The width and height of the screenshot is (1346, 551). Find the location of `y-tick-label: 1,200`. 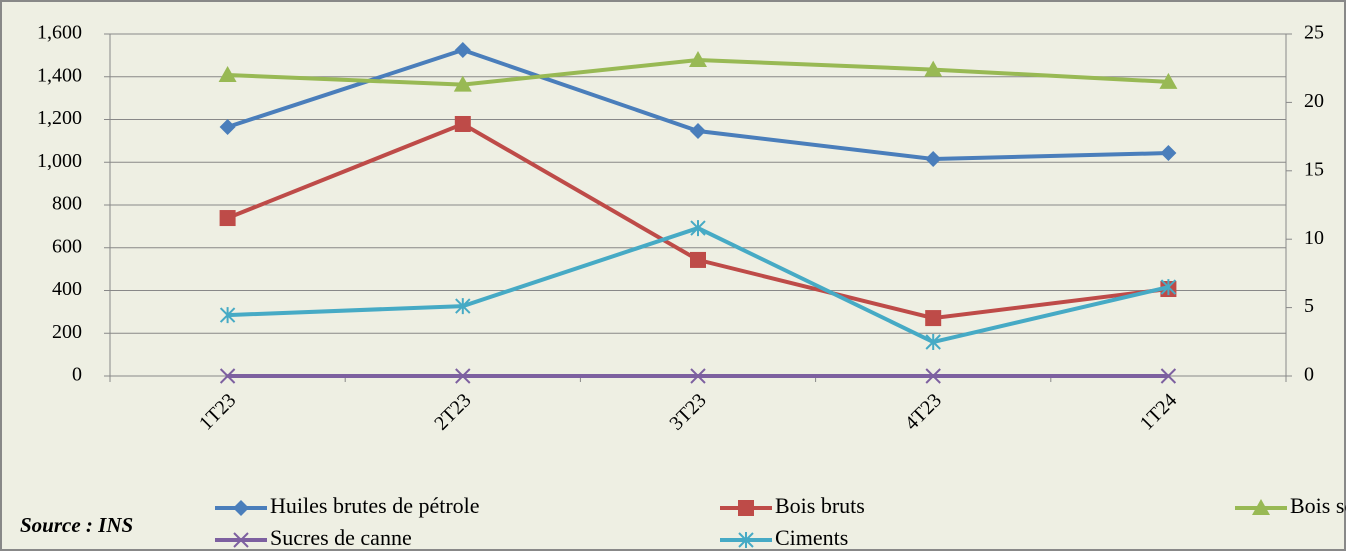

y-tick-label: 1,200 is located at coordinates (59, 118).